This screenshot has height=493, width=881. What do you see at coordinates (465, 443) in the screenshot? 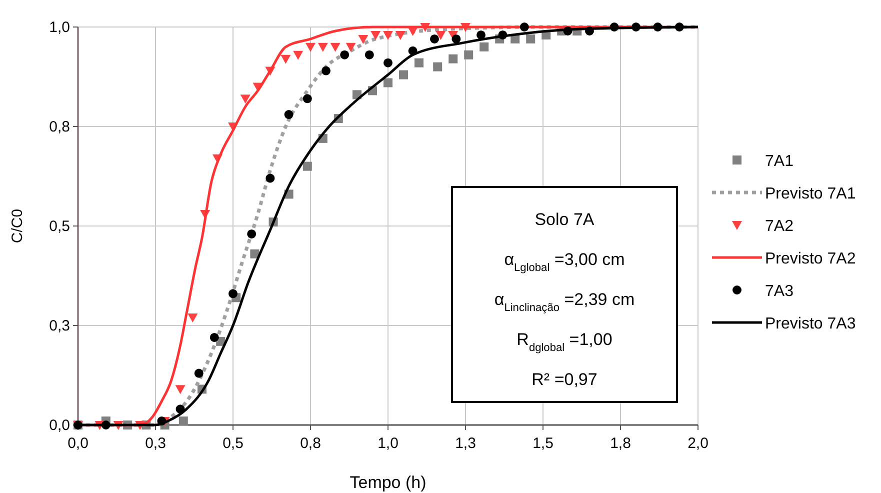
I see `x-tick-label: 1,3` at bounding box center [465, 443].